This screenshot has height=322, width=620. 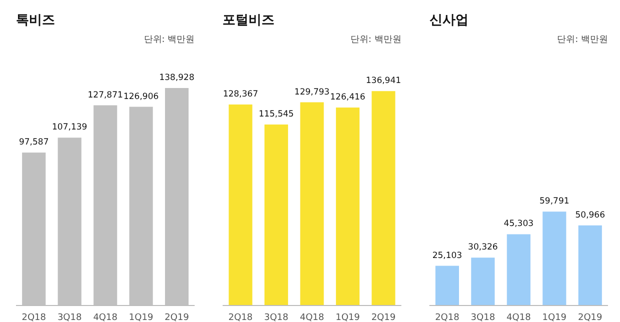 I want to click on data-label: 107,139, so click(x=70, y=127).